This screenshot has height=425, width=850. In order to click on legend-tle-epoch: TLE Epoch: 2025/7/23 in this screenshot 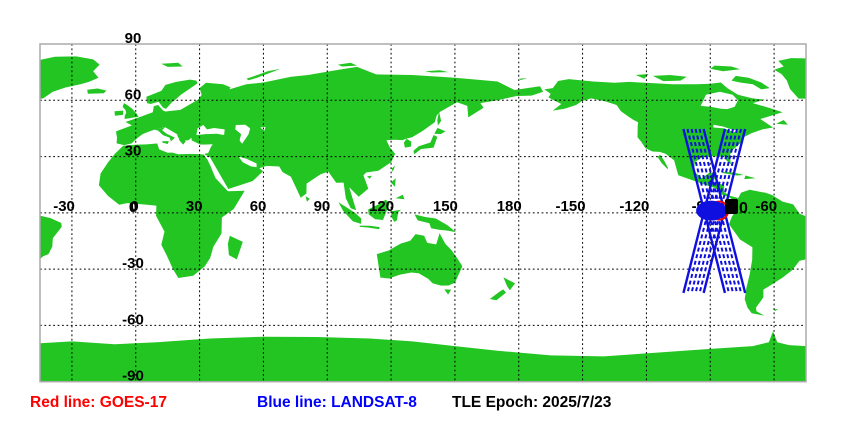, I will do `click(532, 402)`.